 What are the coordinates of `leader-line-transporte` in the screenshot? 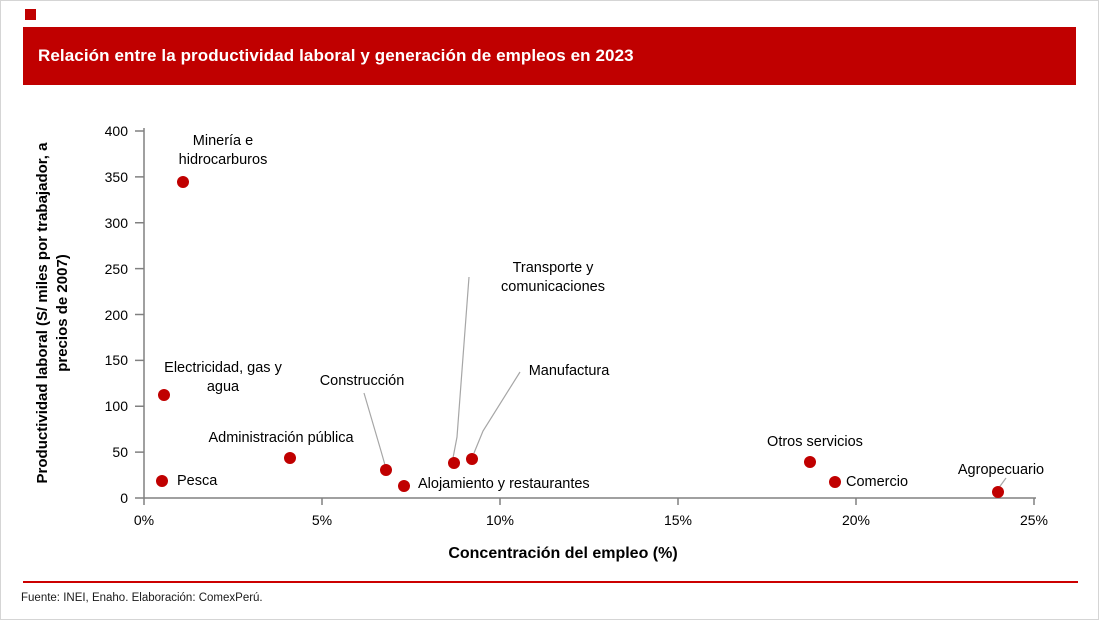 It's located at (461, 367).